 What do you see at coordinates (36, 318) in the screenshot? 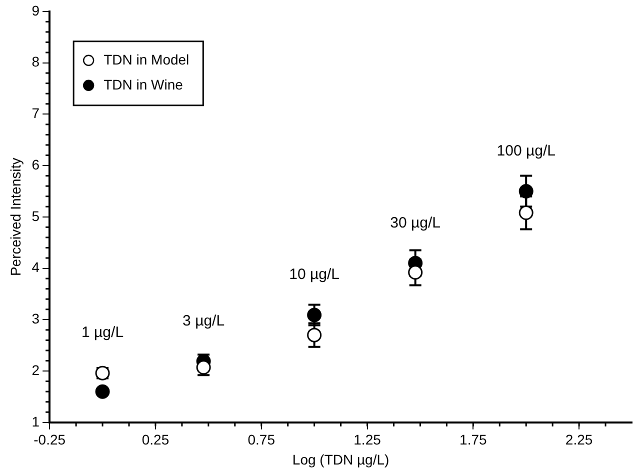
I see `y-tick-label: 3` at bounding box center [36, 318].